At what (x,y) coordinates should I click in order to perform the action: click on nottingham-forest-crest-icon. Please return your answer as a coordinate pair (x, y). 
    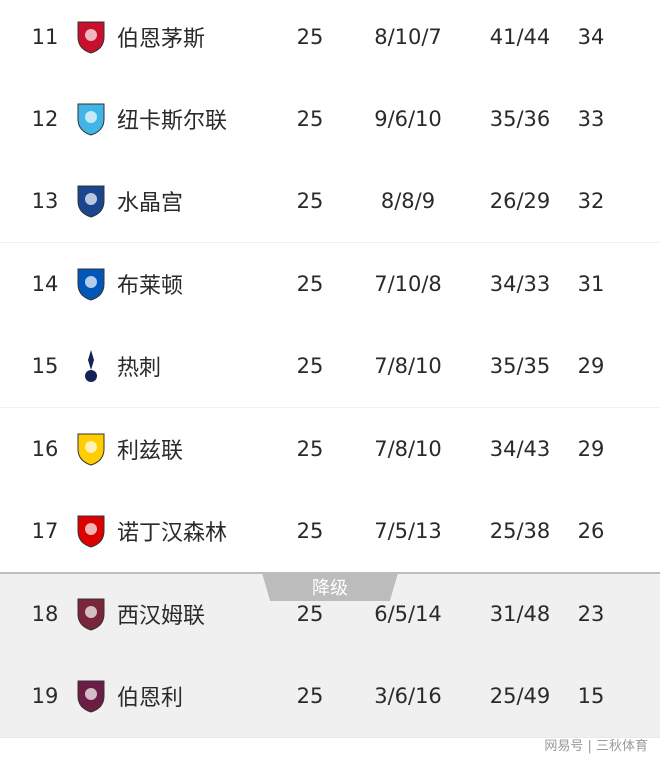
    Looking at the image, I should click on (91, 531).